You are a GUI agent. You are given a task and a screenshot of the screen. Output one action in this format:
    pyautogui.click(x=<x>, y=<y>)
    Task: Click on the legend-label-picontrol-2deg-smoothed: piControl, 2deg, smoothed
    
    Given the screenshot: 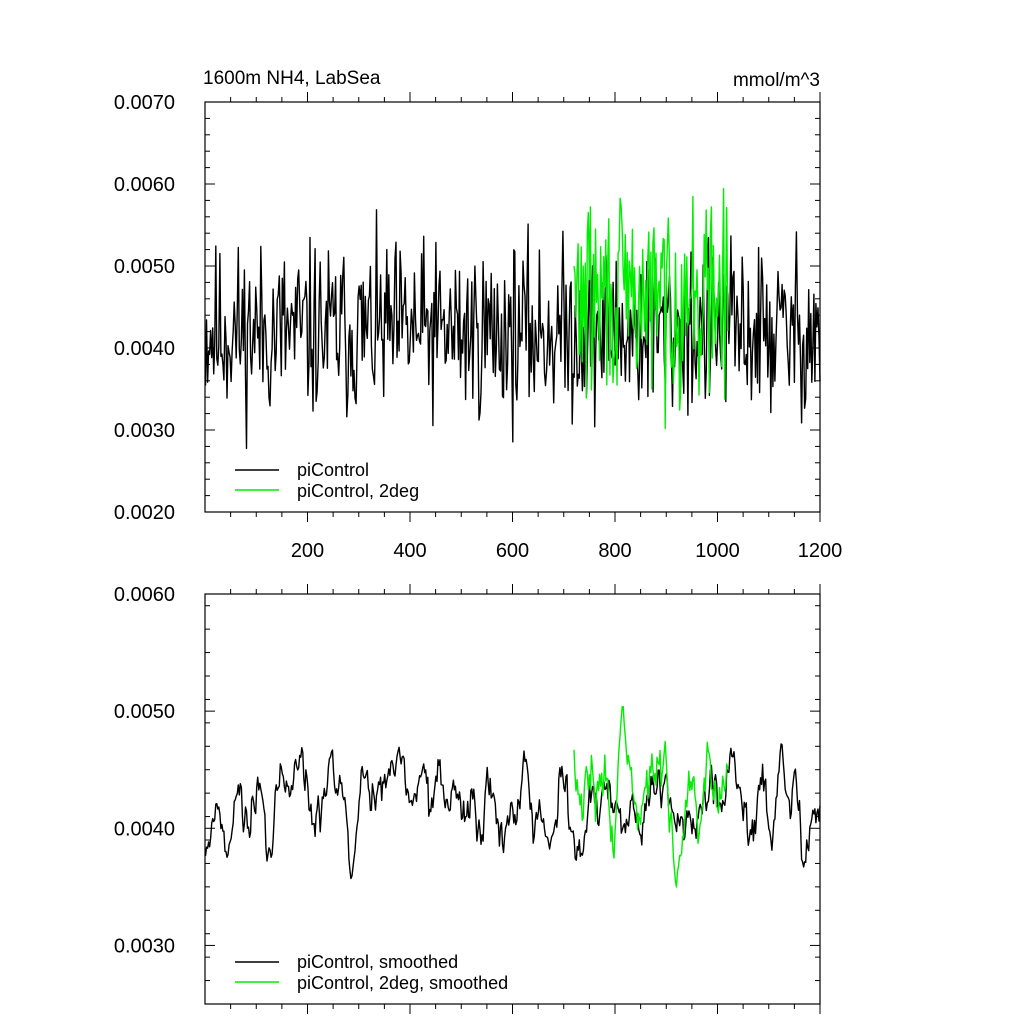 What is the action you would take?
    pyautogui.click(x=402, y=983)
    